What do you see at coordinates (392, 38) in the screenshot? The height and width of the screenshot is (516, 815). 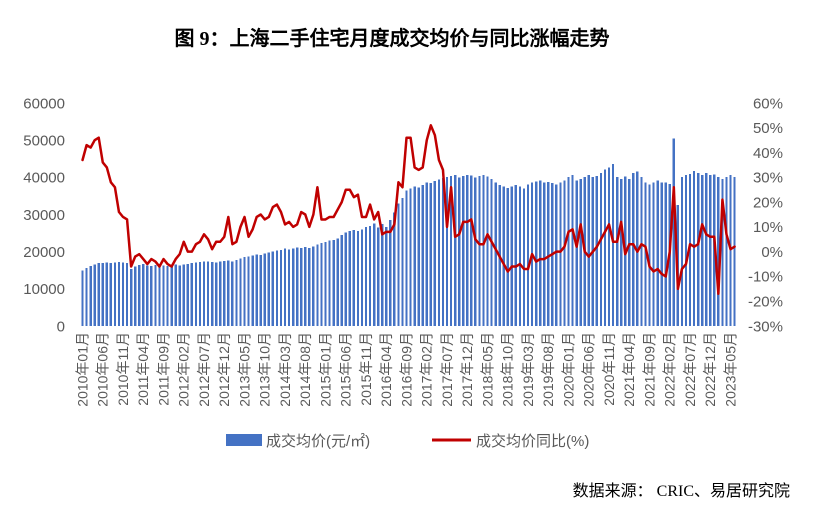 I see `chart-title: 图 9：上海二手住宅月度成交均价与同比涨幅走势` at bounding box center [392, 38].